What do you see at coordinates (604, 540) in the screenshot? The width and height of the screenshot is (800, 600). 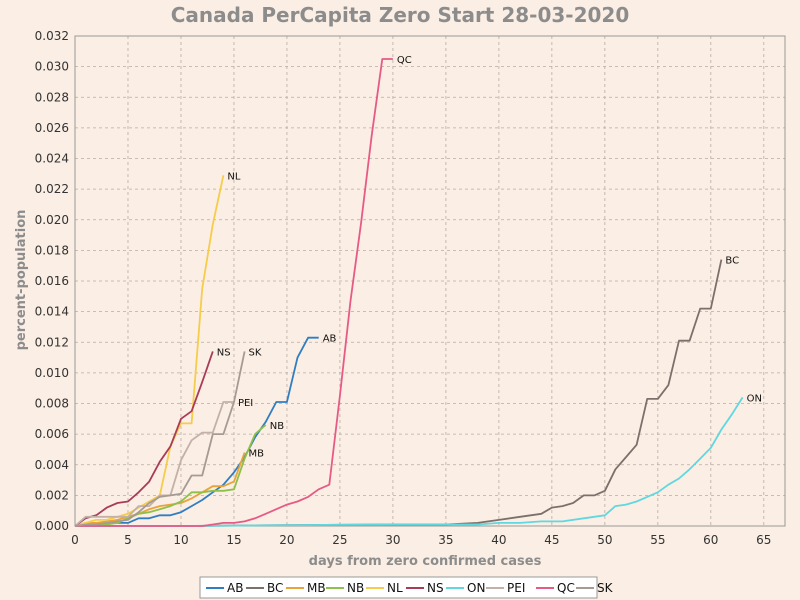 I see `x-tick-label: 50` at bounding box center [604, 540].